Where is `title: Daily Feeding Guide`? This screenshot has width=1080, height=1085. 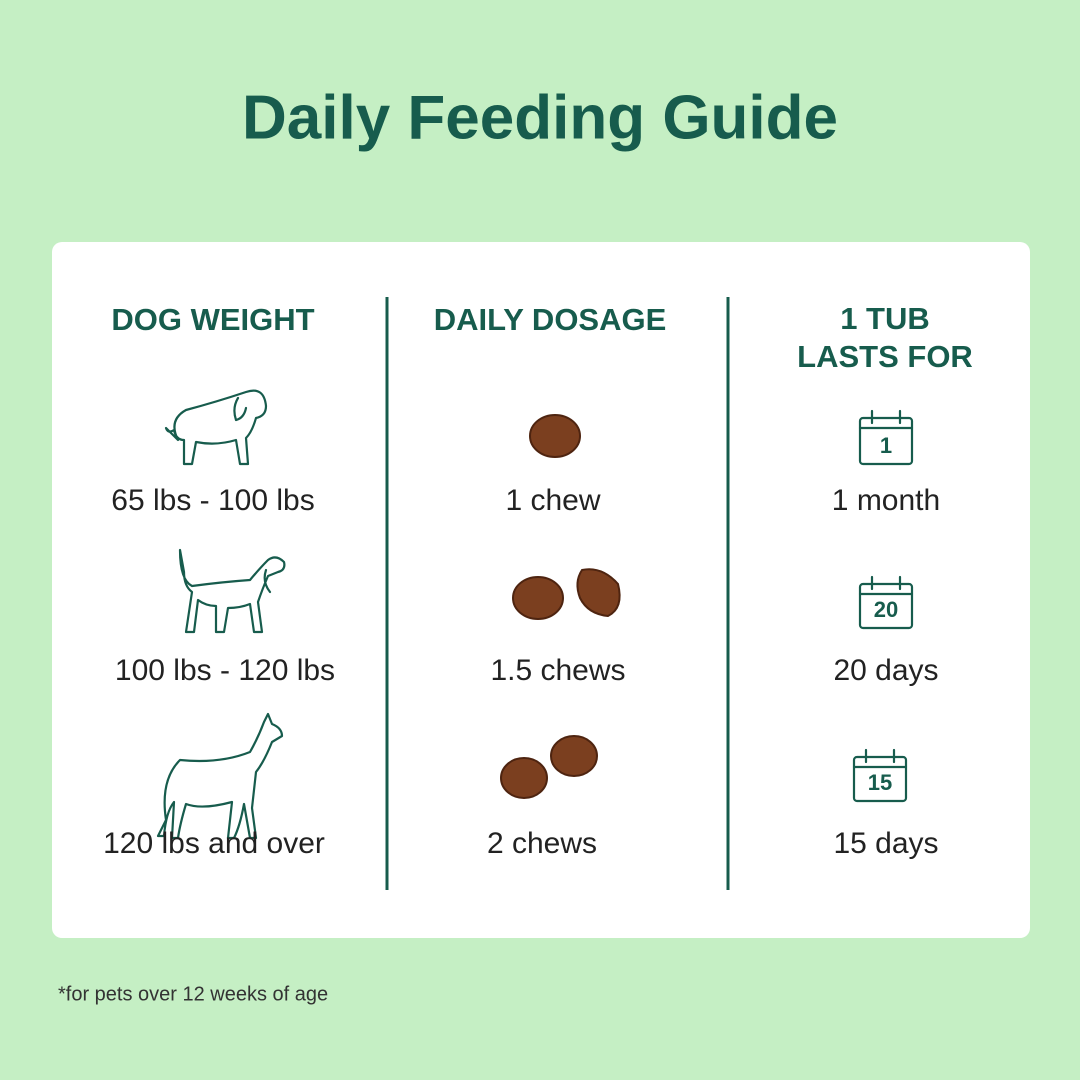
title: Daily Feeding Guide is located at coordinates (540, 117).